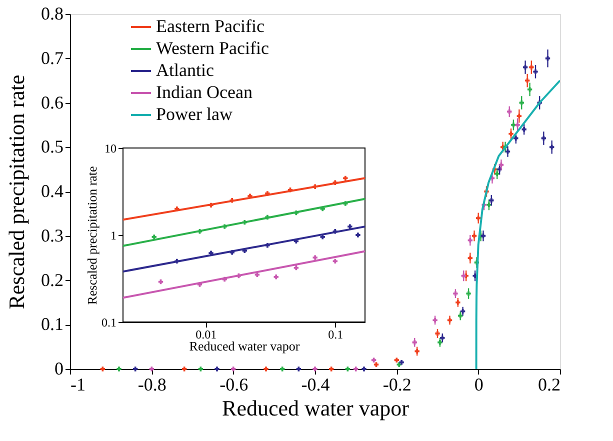 The height and width of the screenshot is (441, 613). What do you see at coordinates (78, 384) in the screenshot?
I see `x-tick-label: -1` at bounding box center [78, 384].